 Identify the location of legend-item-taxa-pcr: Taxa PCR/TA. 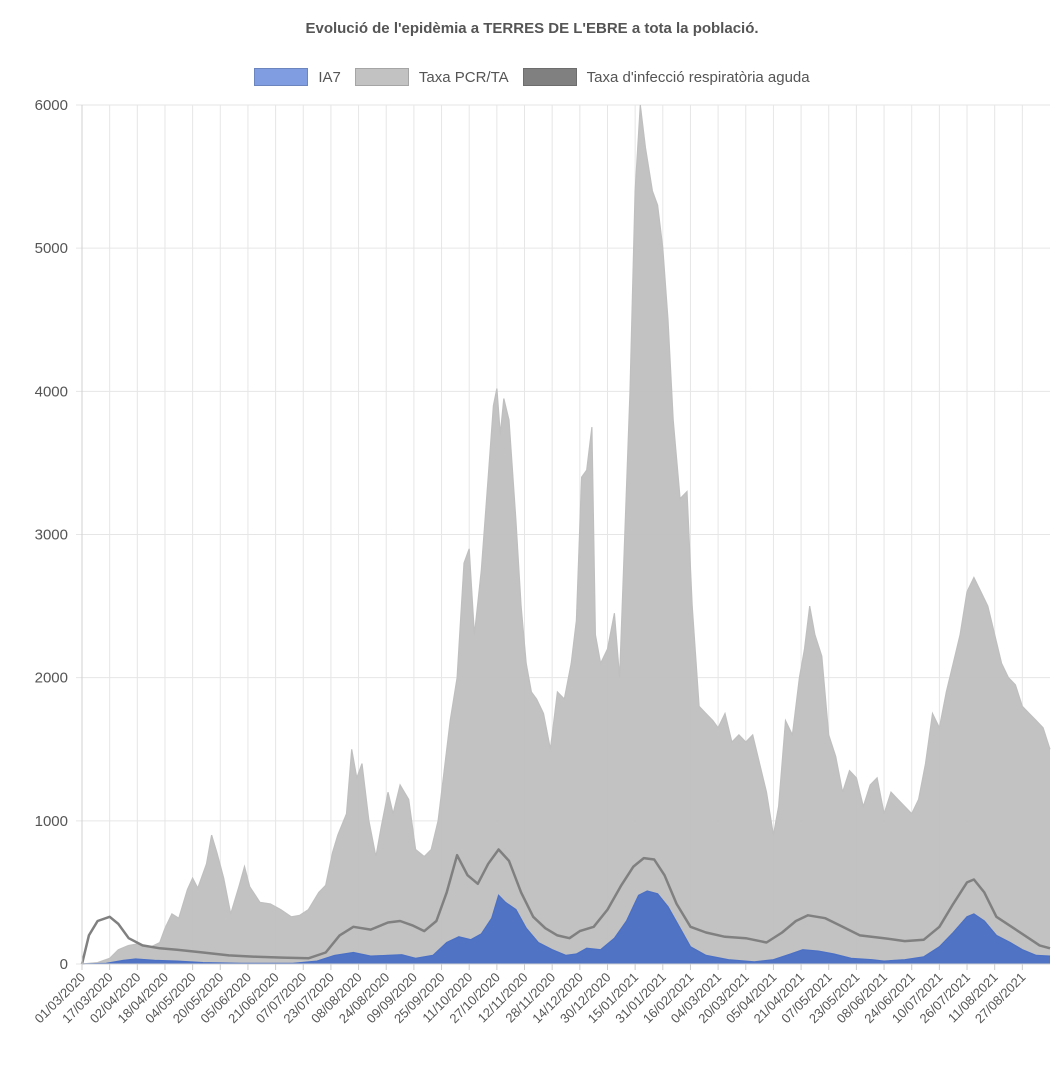
(431, 77).